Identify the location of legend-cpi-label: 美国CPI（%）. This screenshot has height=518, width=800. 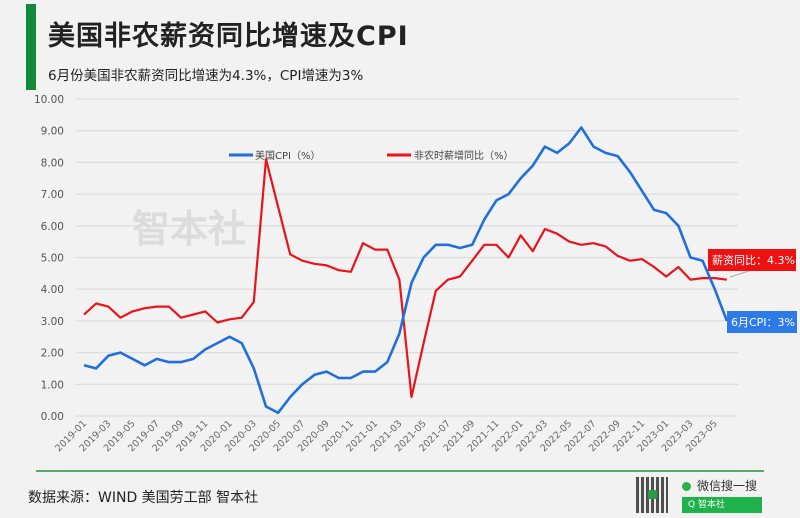
(287, 155).